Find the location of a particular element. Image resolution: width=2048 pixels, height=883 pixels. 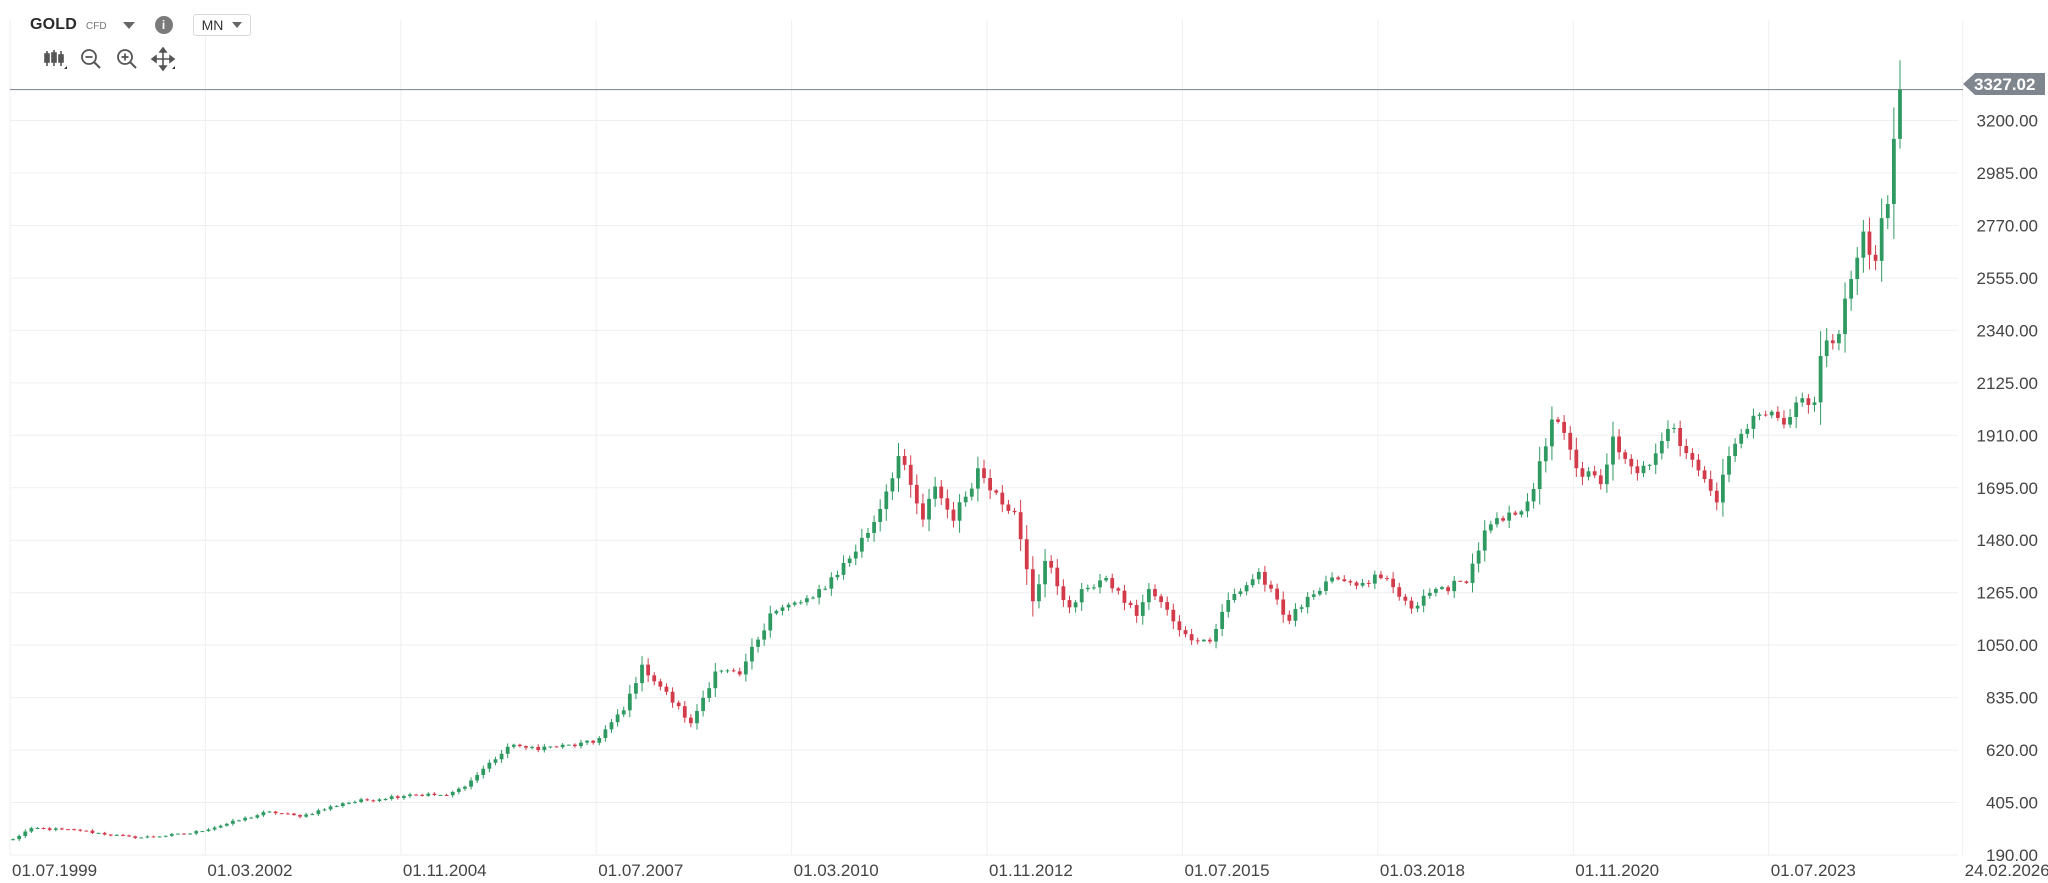

symbol-dropdown-caret-icon is located at coordinates (128, 25).